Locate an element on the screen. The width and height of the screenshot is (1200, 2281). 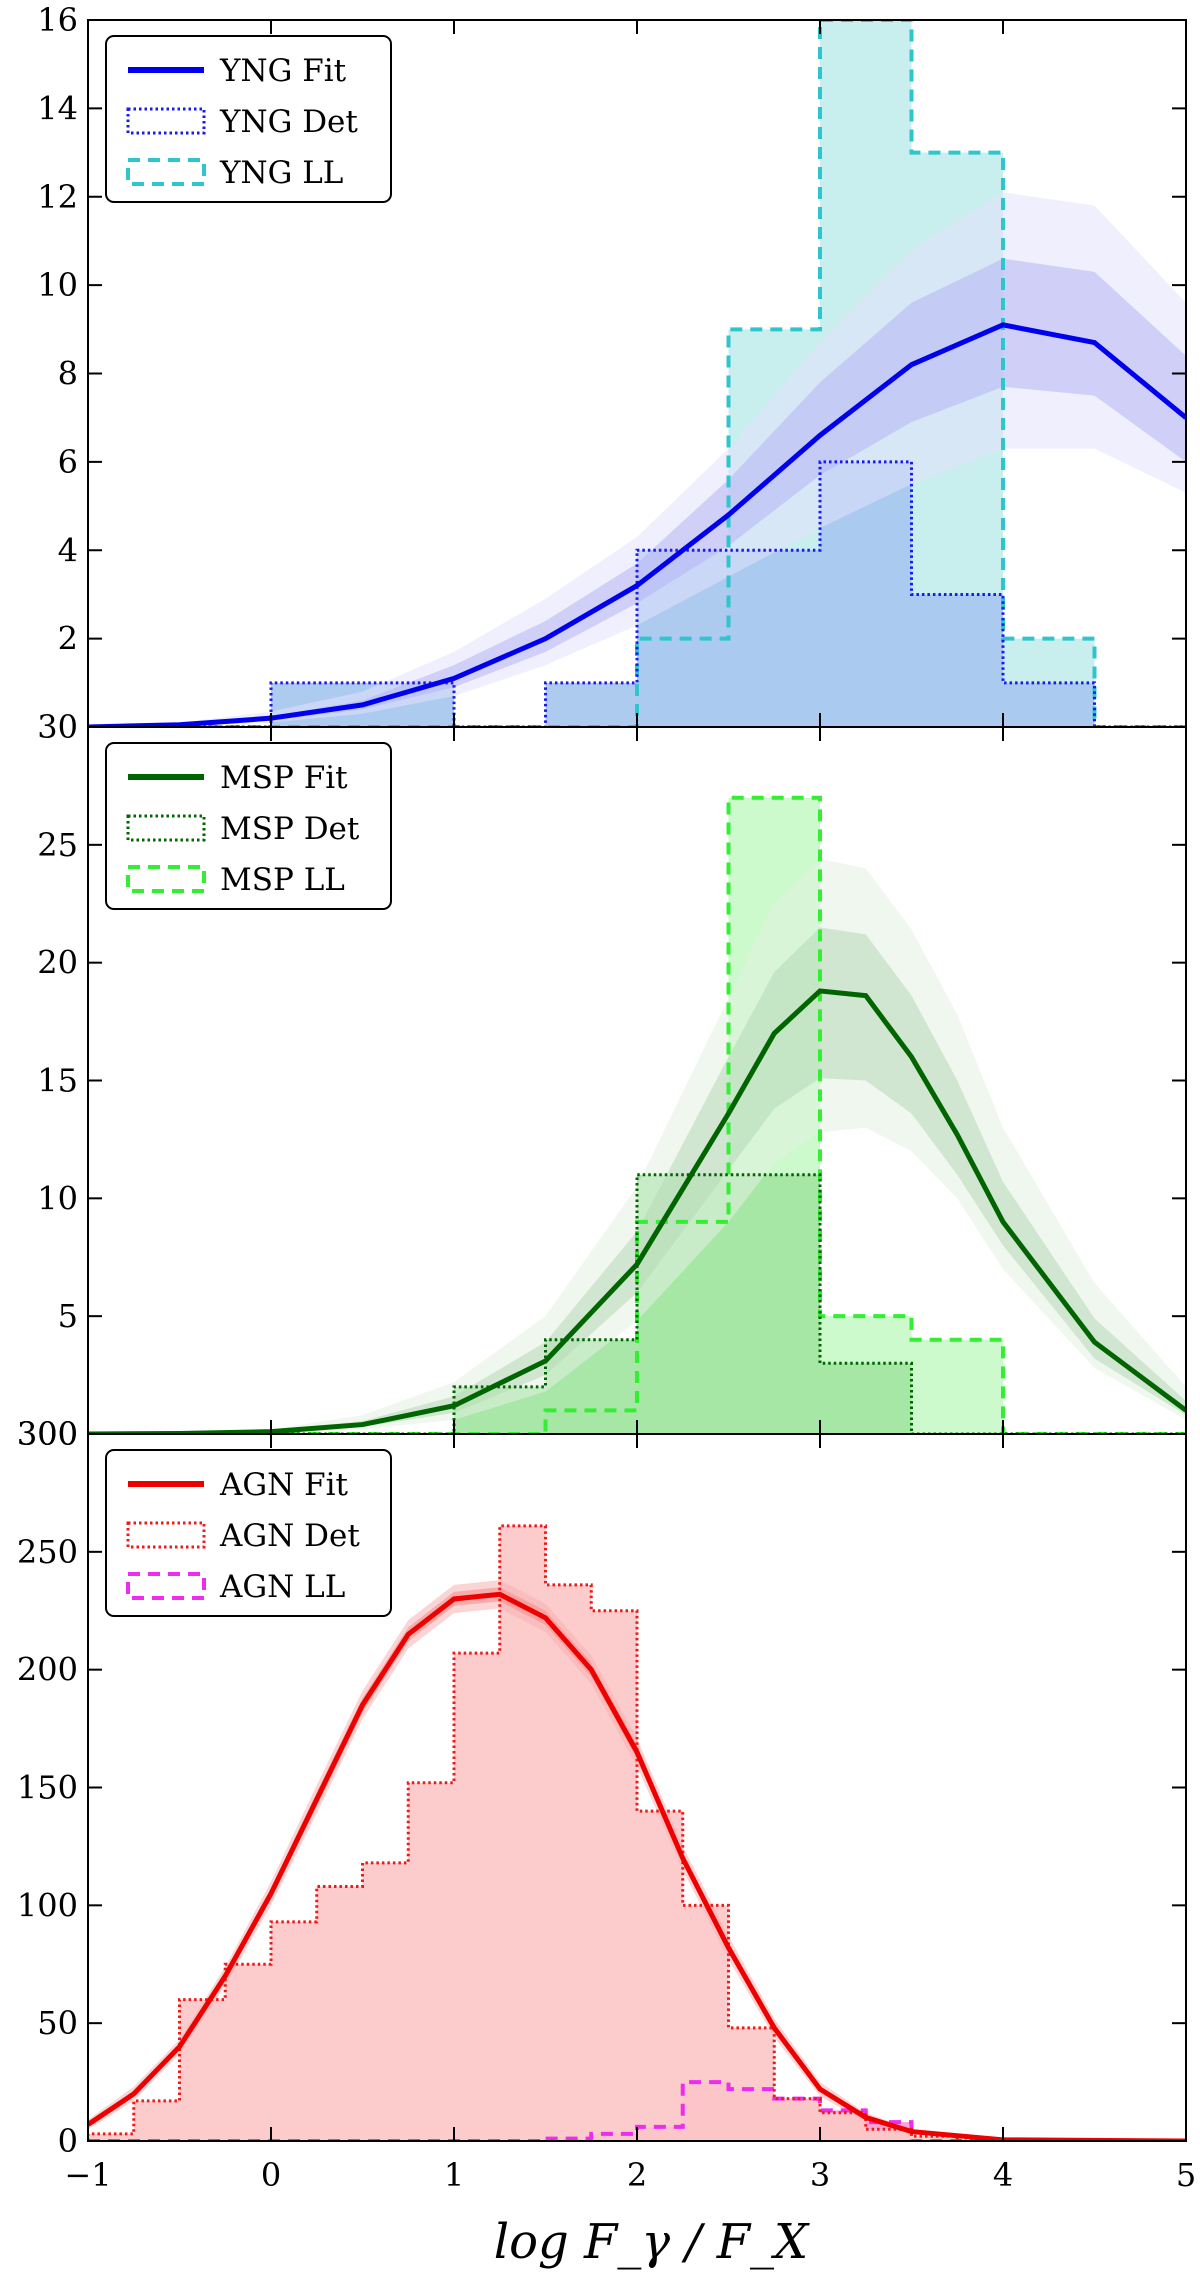
yng-legend-label: YNG Fit is located at coordinates (283, 71).